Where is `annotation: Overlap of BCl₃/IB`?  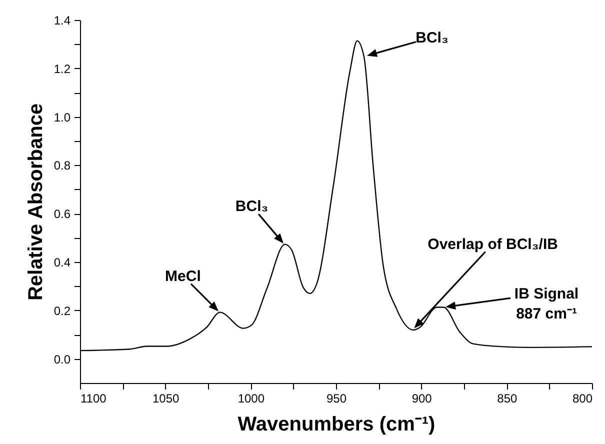 annotation: Overlap of BCl₃/IB is located at coordinates (493, 244).